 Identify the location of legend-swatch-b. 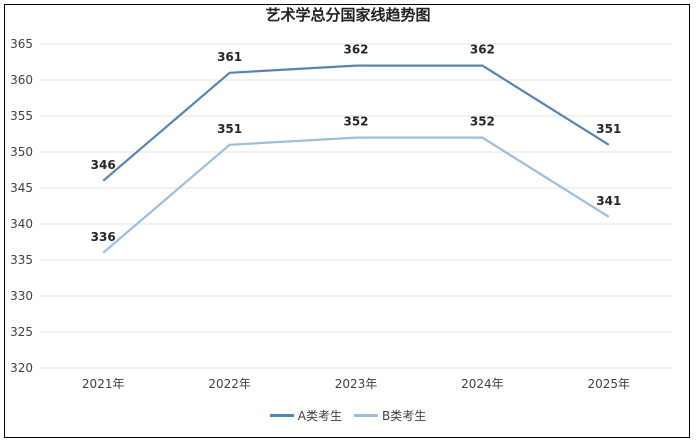
(365, 415).